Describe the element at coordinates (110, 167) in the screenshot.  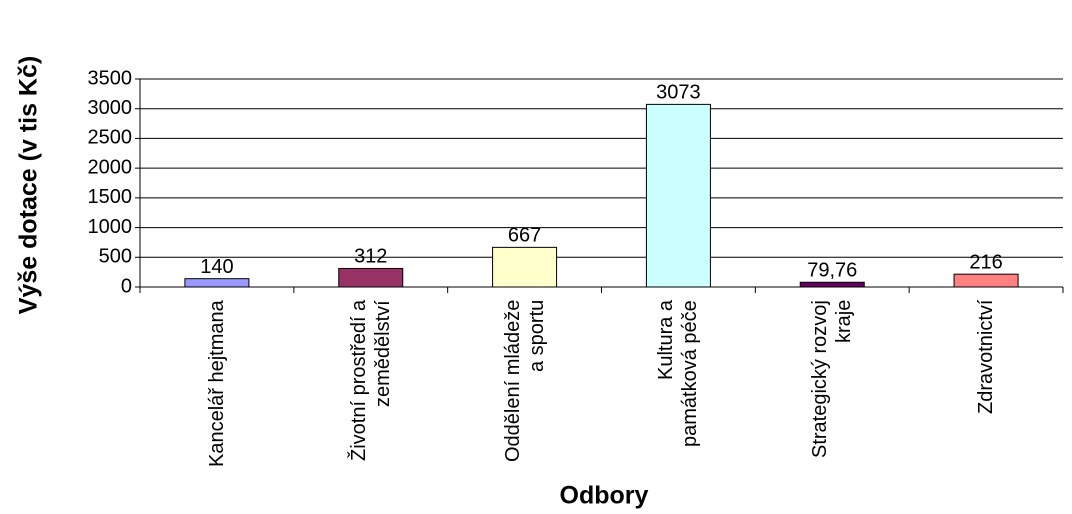
I see `y-tick-label: 2000` at that location.